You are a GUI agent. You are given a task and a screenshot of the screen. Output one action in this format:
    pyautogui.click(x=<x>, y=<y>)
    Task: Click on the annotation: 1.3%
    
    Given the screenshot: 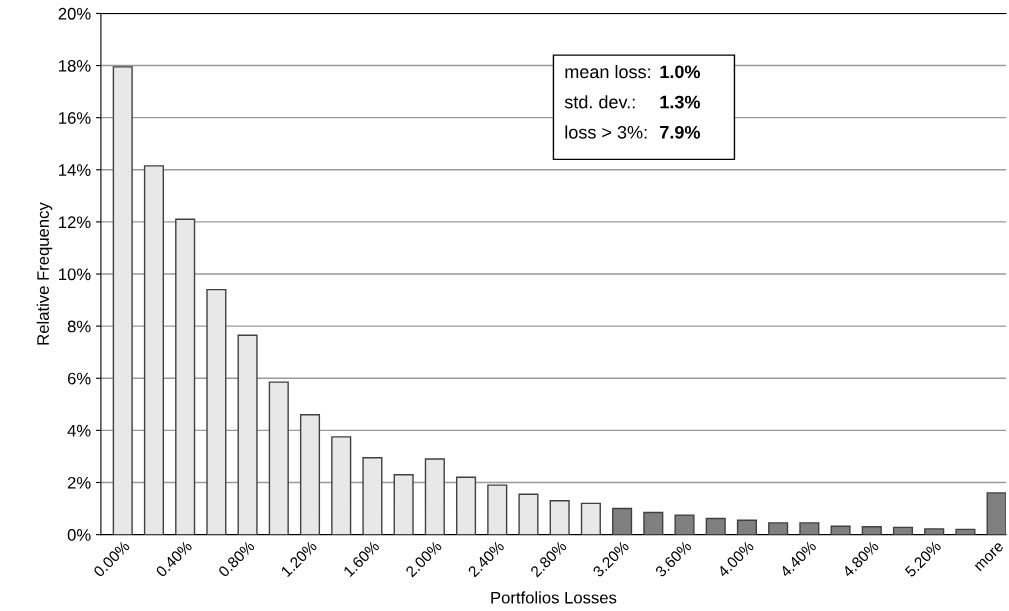 What is the action you would take?
    pyautogui.click(x=680, y=102)
    